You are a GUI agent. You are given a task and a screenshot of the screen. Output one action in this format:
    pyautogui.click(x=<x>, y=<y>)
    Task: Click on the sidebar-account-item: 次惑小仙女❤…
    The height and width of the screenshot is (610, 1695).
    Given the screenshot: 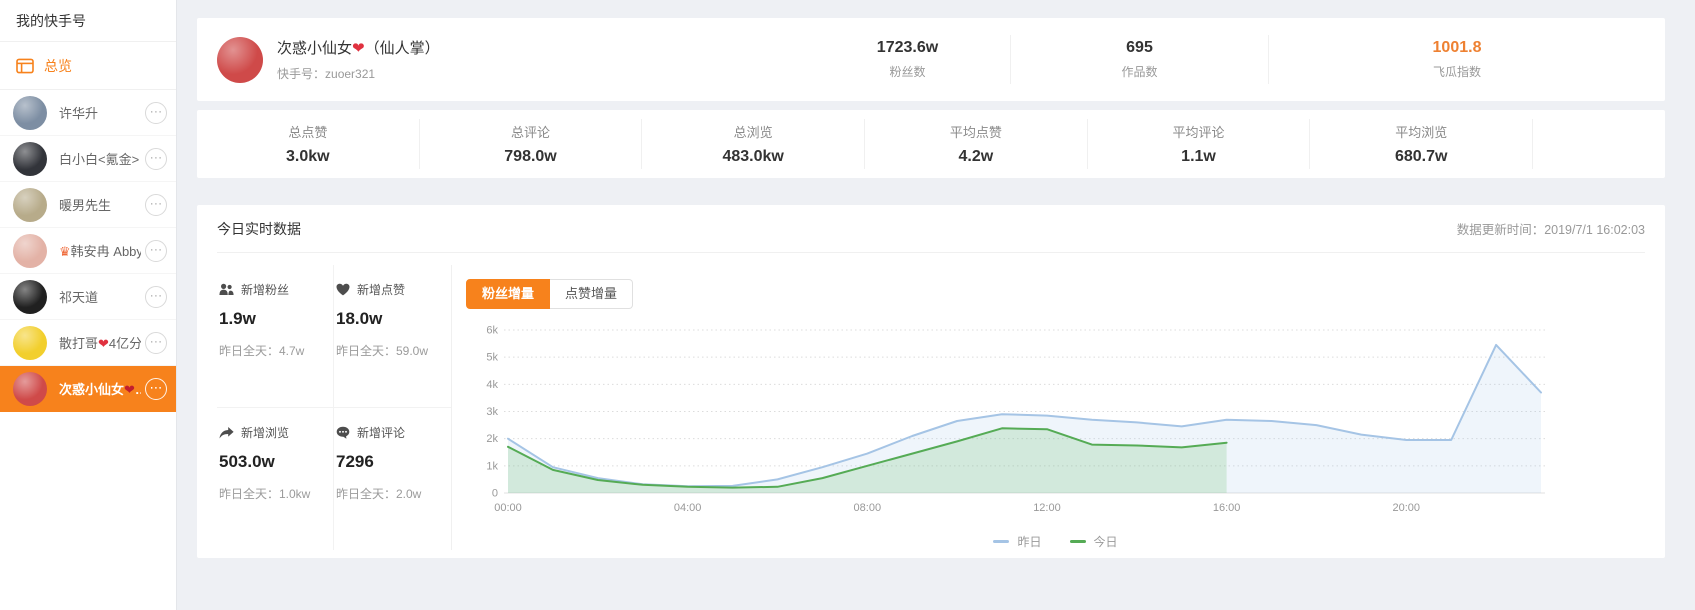 What is the action you would take?
    pyautogui.click(x=88, y=389)
    